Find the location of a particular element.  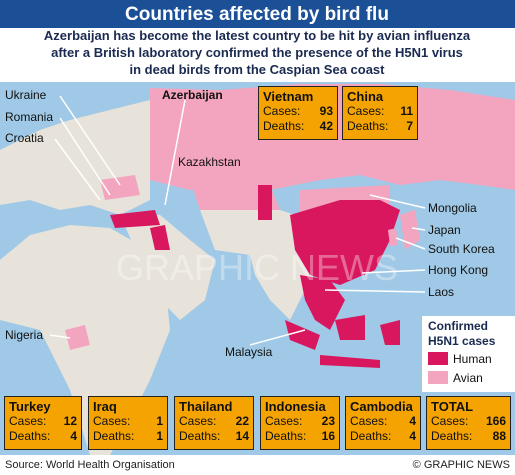

box-country: Thailand is located at coordinates (206, 406).